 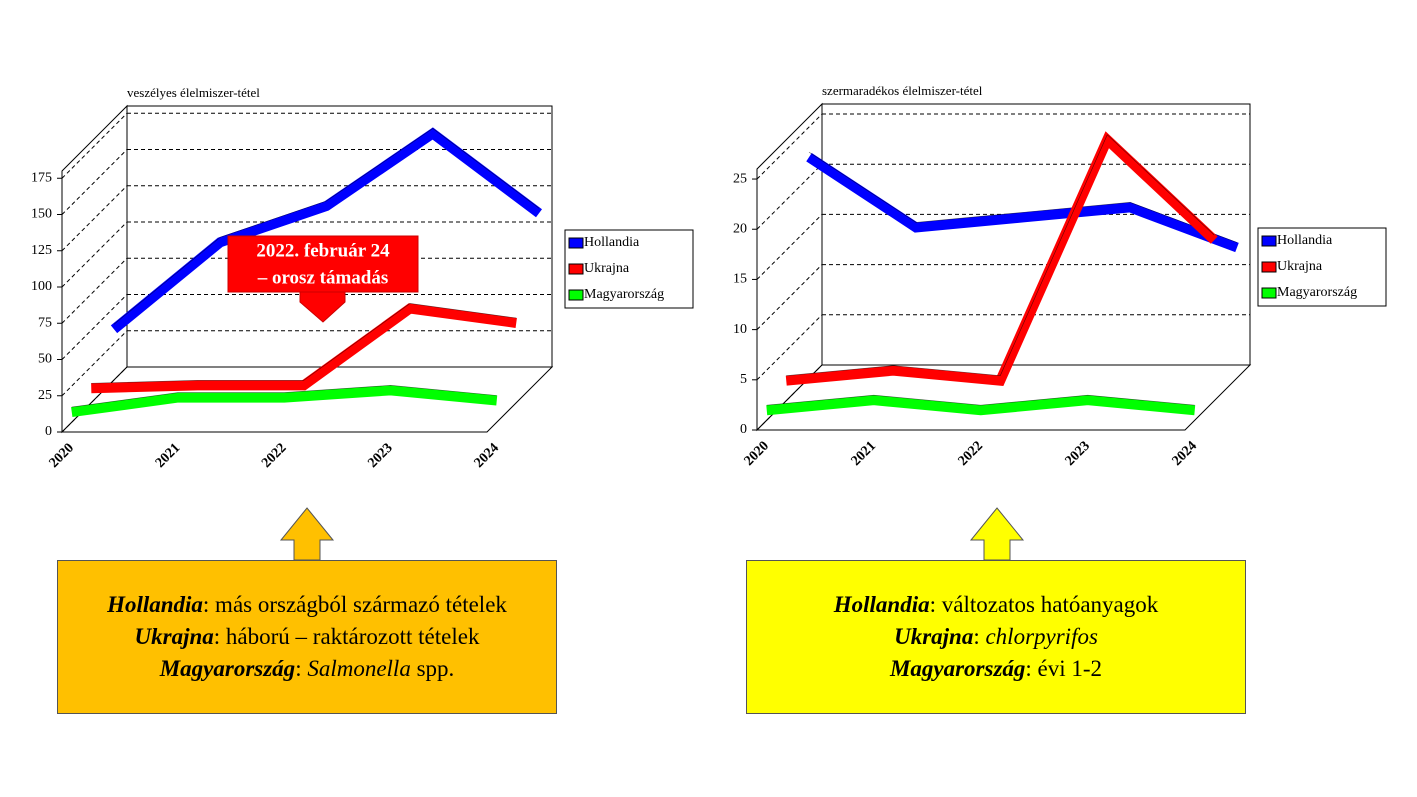 What do you see at coordinates (432, 668) in the screenshot?
I see `caption-text: spp.` at bounding box center [432, 668].